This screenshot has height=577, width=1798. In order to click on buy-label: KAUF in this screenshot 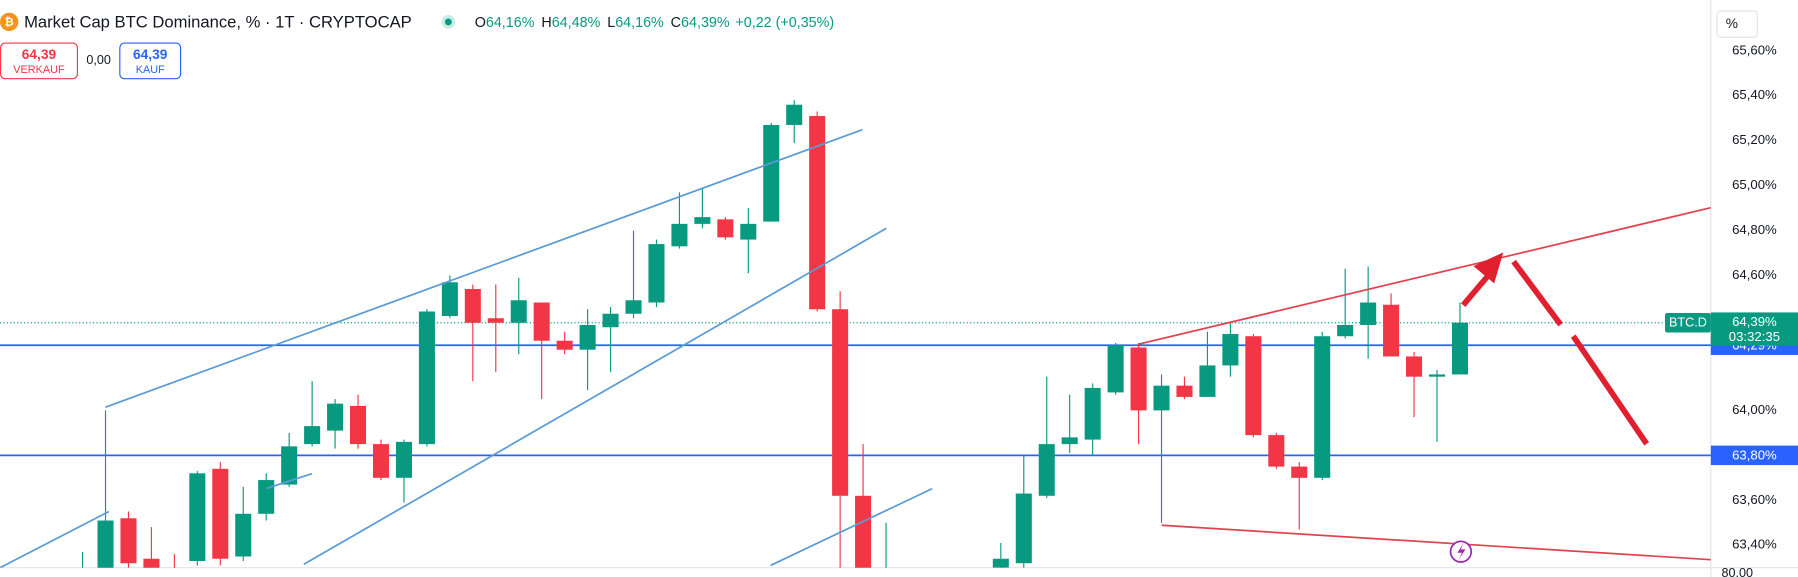, I will do `click(150, 70)`.